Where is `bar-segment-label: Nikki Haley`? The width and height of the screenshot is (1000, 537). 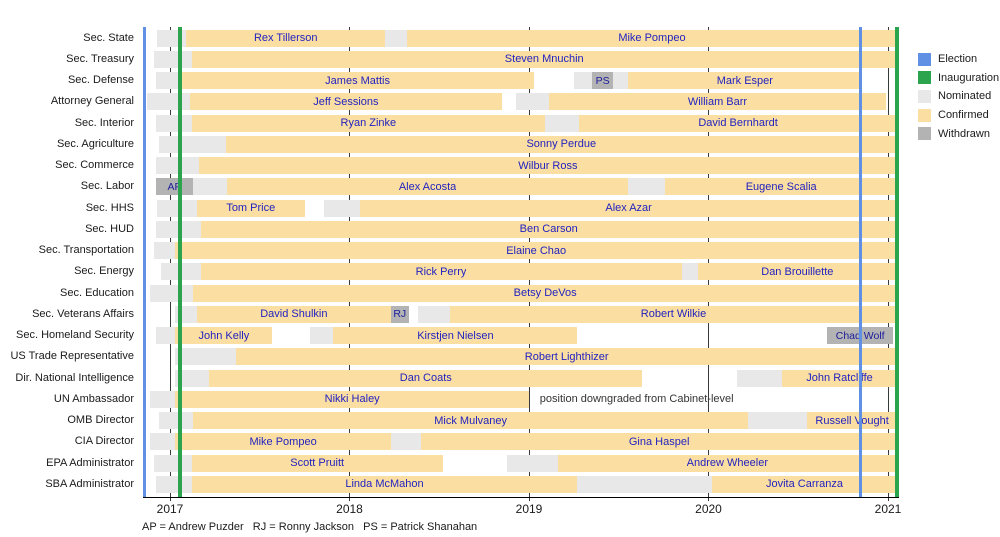 bar-segment-label: Nikki Haley is located at coordinates (352, 399).